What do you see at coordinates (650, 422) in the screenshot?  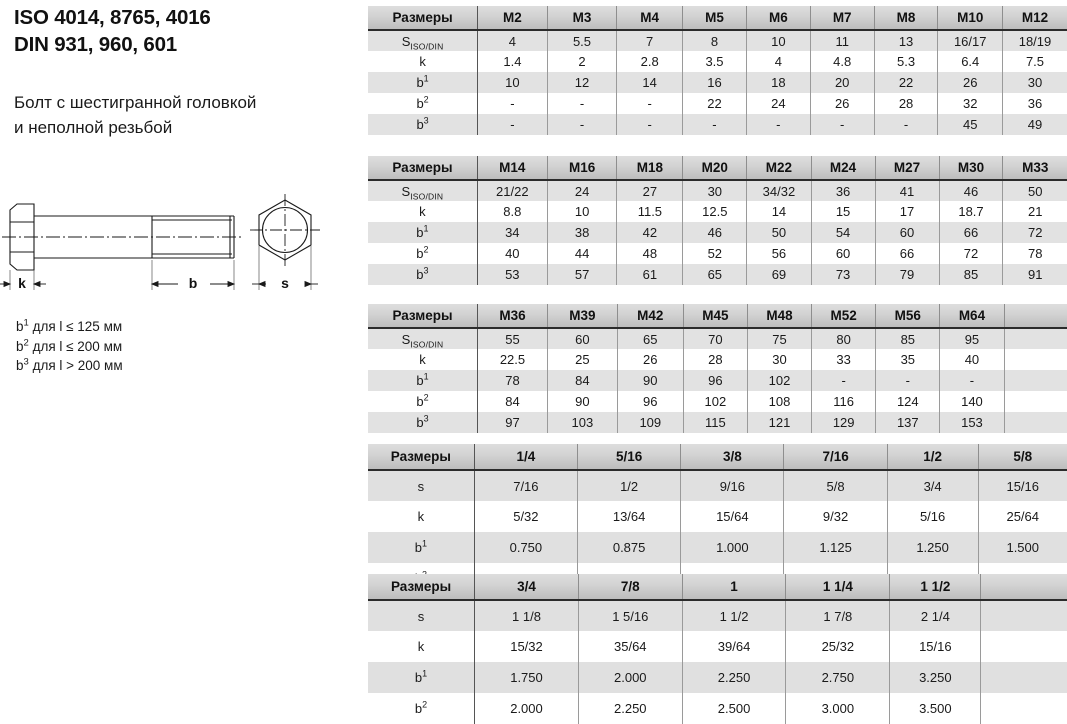 I see `cell-b3-M42: 109` at bounding box center [650, 422].